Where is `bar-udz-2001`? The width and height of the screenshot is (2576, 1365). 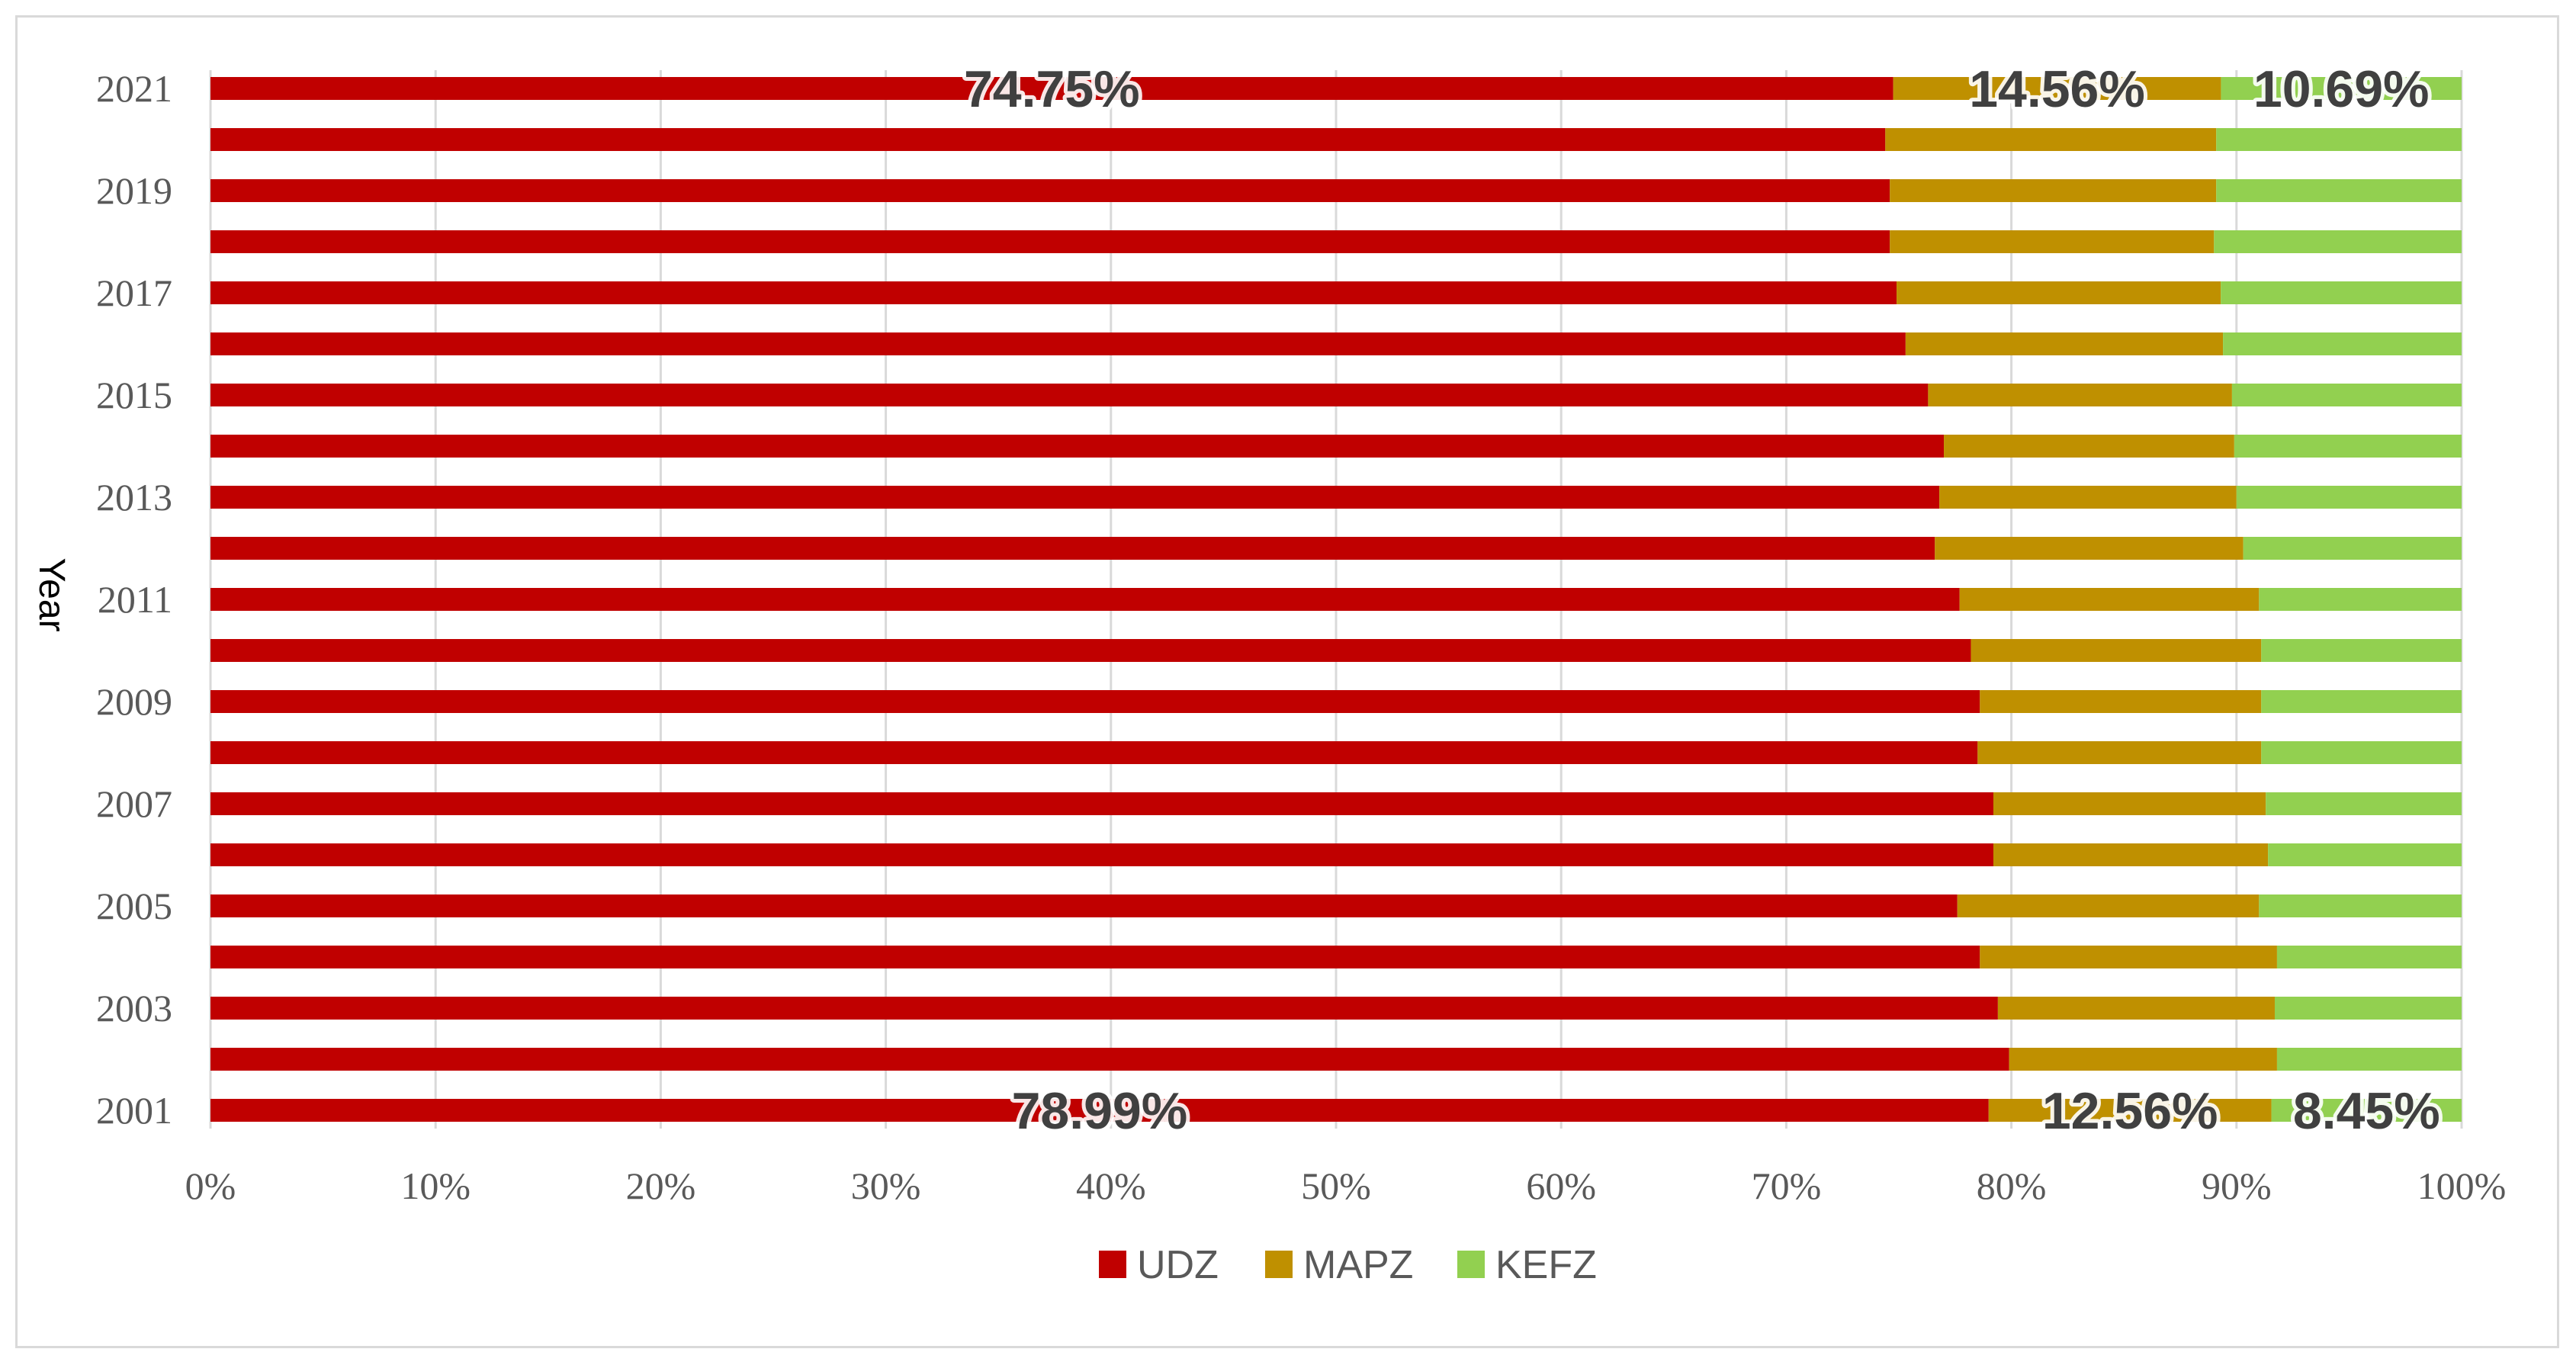 bar-udz-2001 is located at coordinates (1099, 1110).